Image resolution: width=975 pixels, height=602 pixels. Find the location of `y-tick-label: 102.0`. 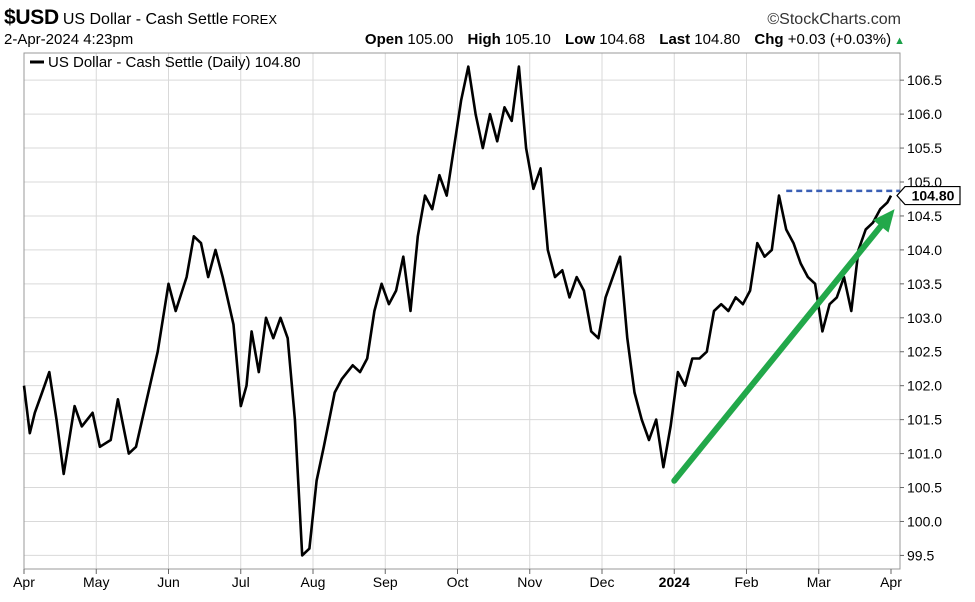

y-tick-label: 102.0 is located at coordinates (924, 386).